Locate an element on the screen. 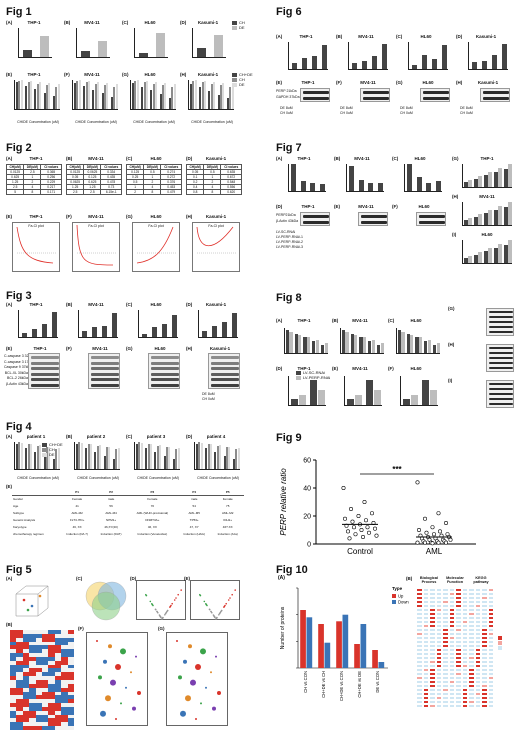  fig7-title: Fig 7 is located at coordinates (289, 148).